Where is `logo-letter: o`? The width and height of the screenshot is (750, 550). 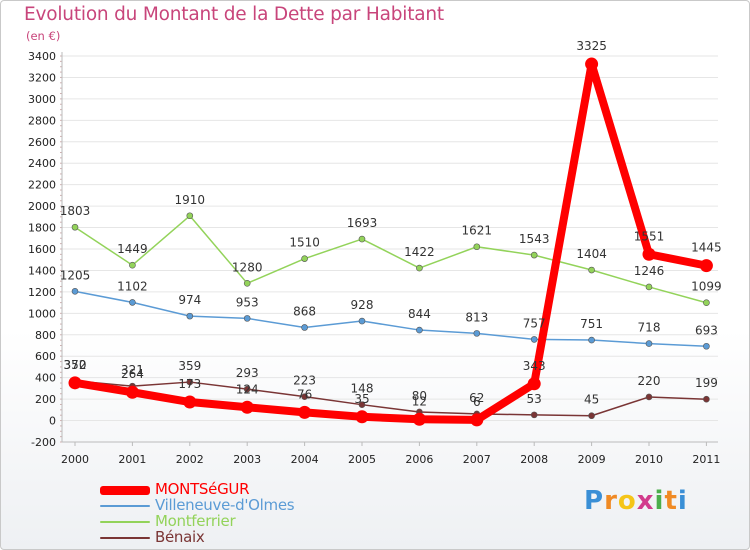 logo-letter: o is located at coordinates (627, 501).